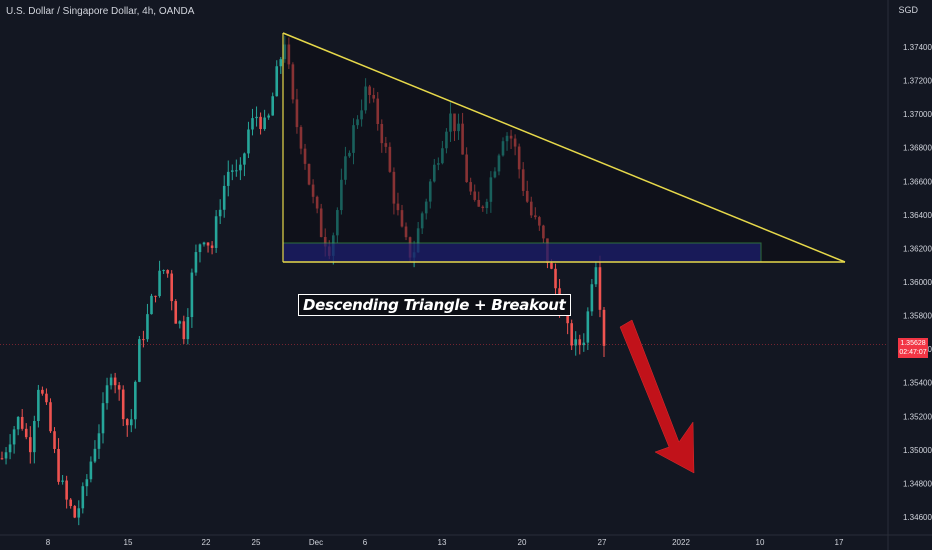 Image resolution: width=932 pixels, height=550 pixels. What do you see at coordinates (681, 542) in the screenshot?
I see `x-tick-label: 2022` at bounding box center [681, 542].